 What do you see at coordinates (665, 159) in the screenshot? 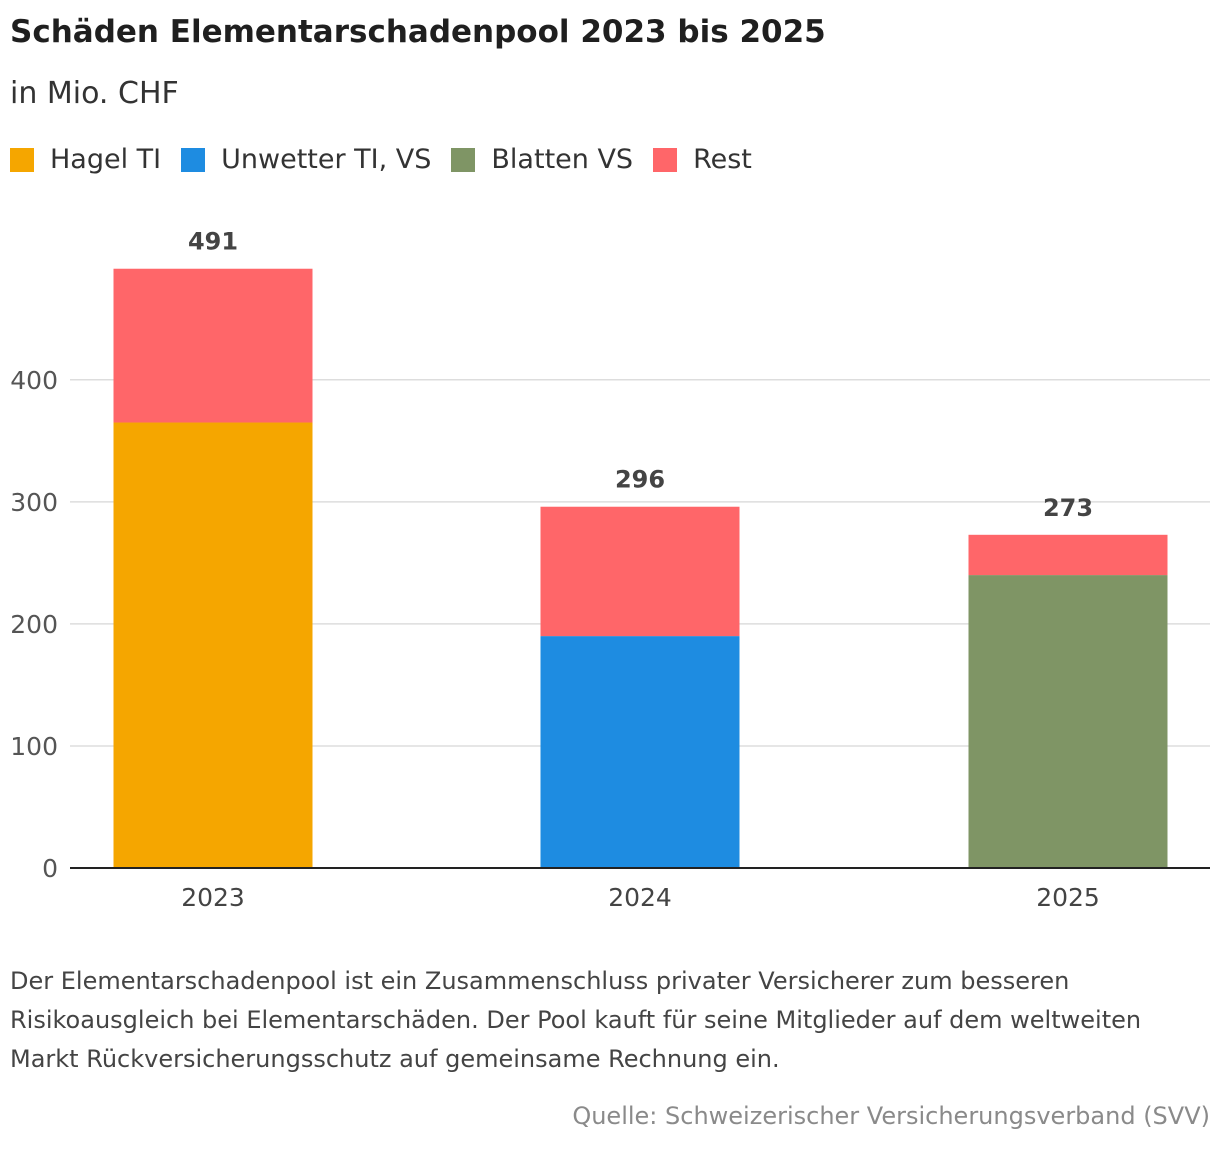
I see `legend-swatch-rest` at bounding box center [665, 159].